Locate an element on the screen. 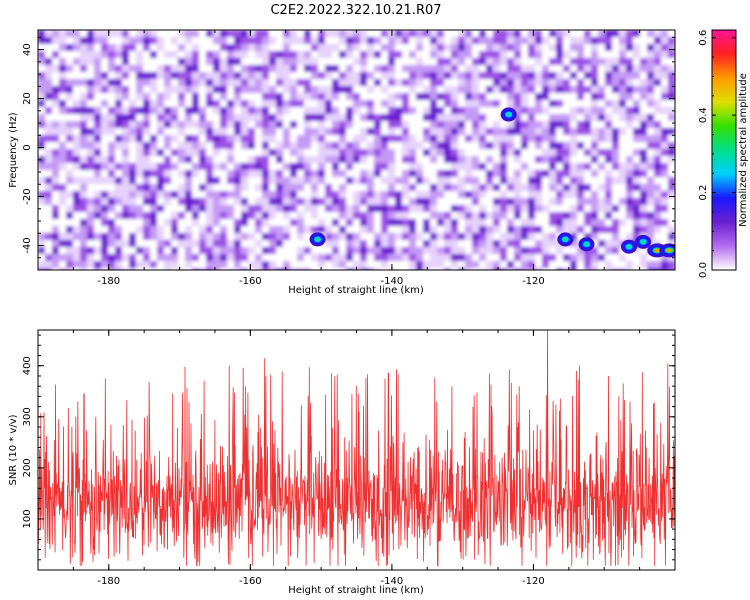  y-tick-label: 400 is located at coordinates (27, 365).